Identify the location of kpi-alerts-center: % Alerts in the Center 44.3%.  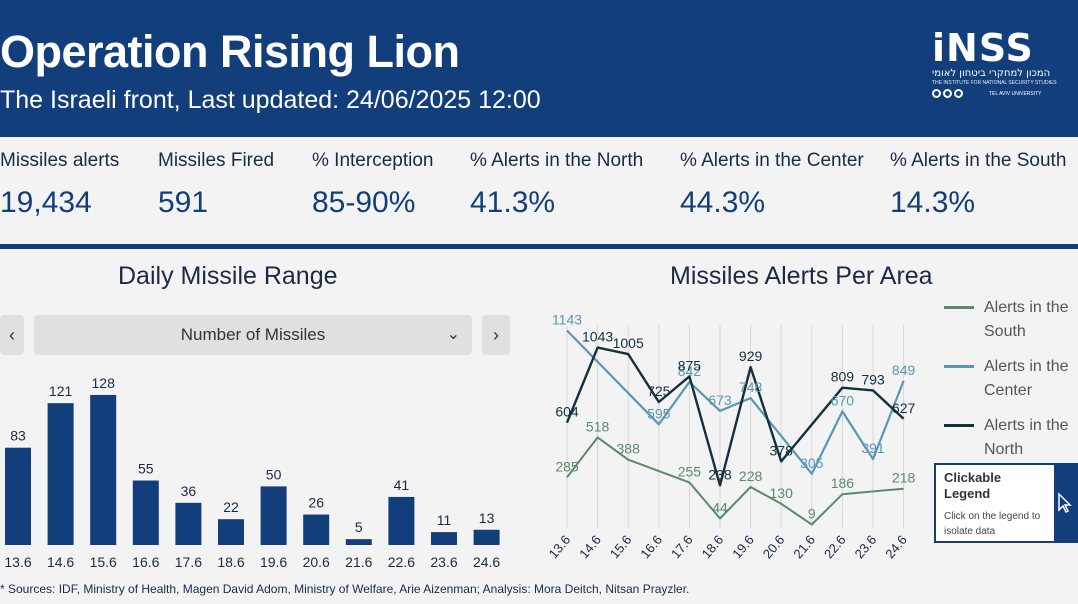
(772, 185).